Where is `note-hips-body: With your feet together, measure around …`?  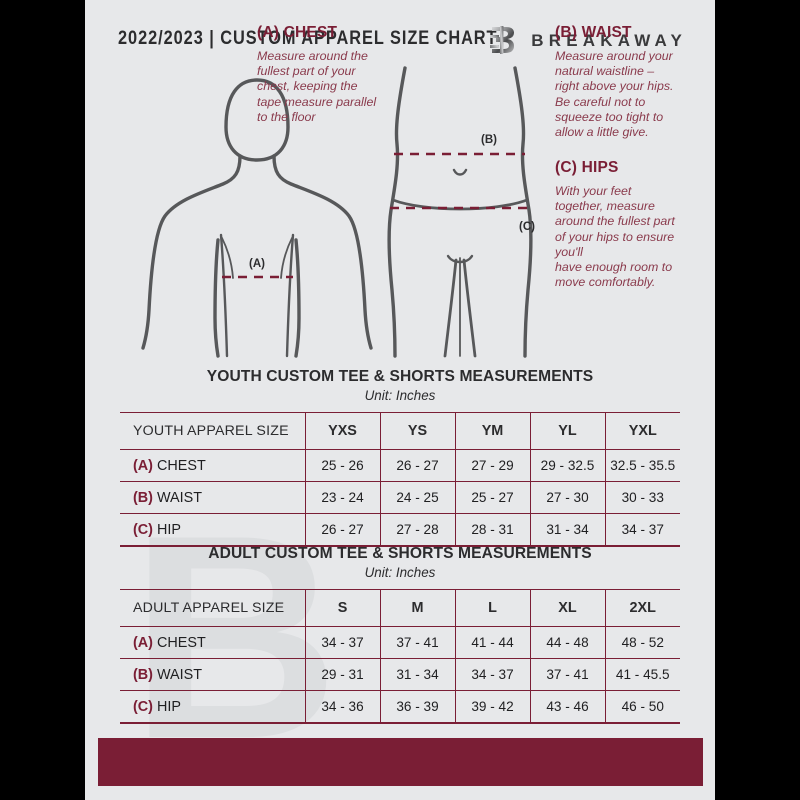
note-hips-body: With your feet together, measure around … is located at coordinates (615, 237).